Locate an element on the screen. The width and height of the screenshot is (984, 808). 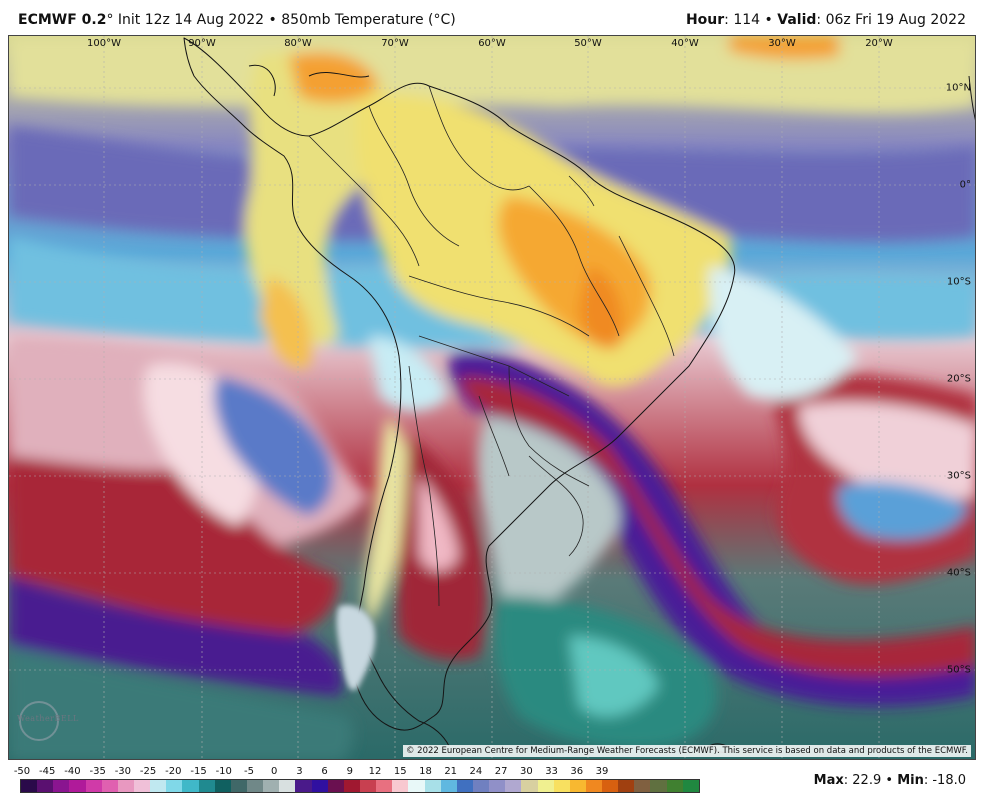
hour-label: Hour is located at coordinates (705, 20).